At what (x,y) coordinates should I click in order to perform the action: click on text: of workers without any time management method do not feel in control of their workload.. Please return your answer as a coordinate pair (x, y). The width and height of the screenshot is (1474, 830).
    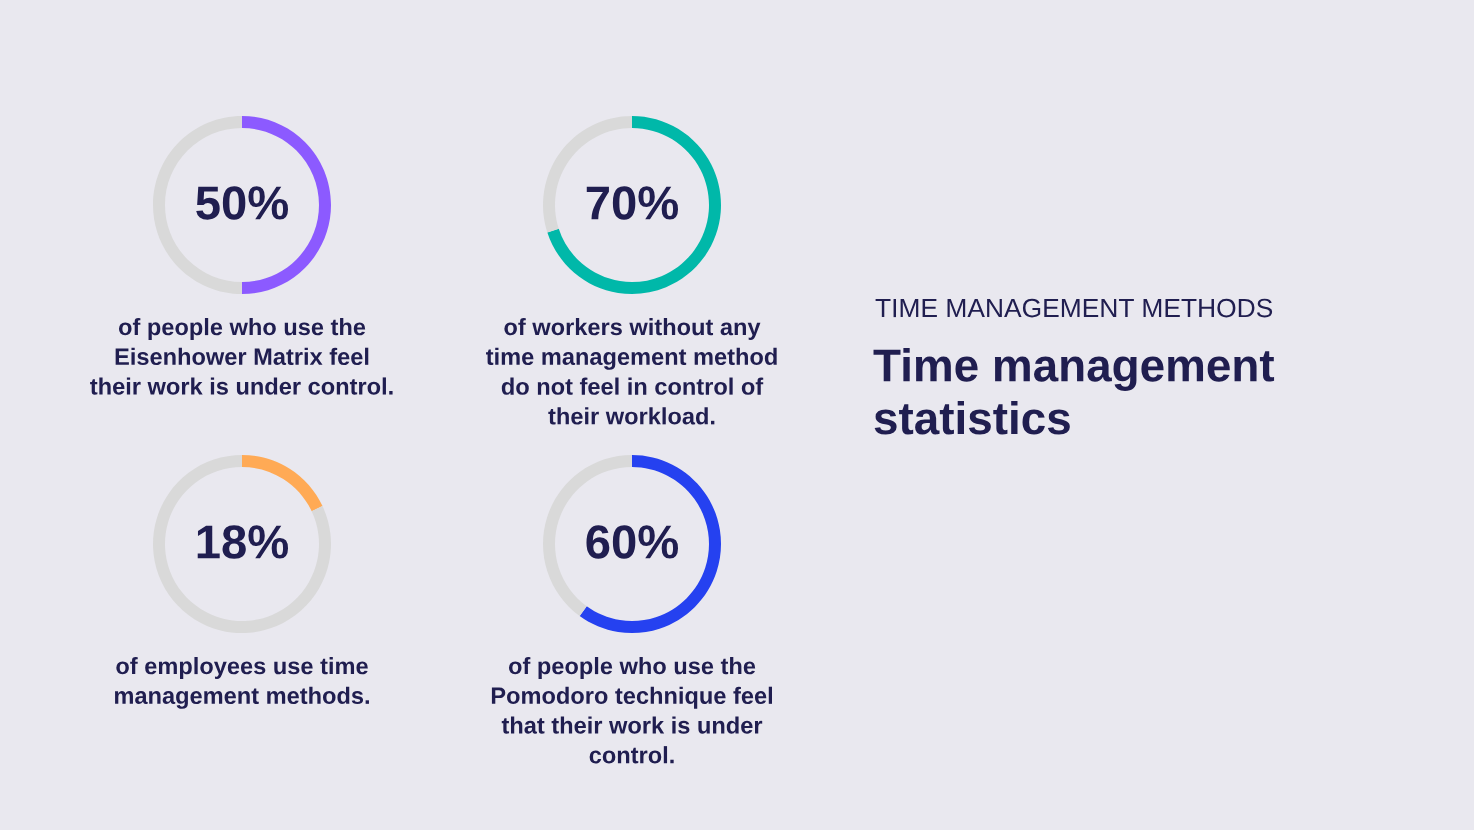
    Looking at the image, I should click on (631, 371).